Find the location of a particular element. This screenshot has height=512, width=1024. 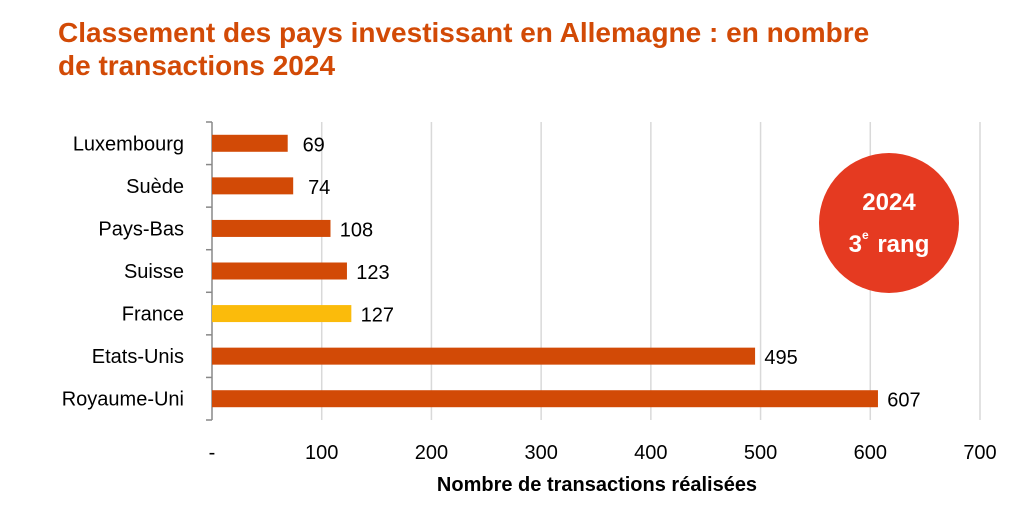

category-label: Suisse is located at coordinates (154, 272).